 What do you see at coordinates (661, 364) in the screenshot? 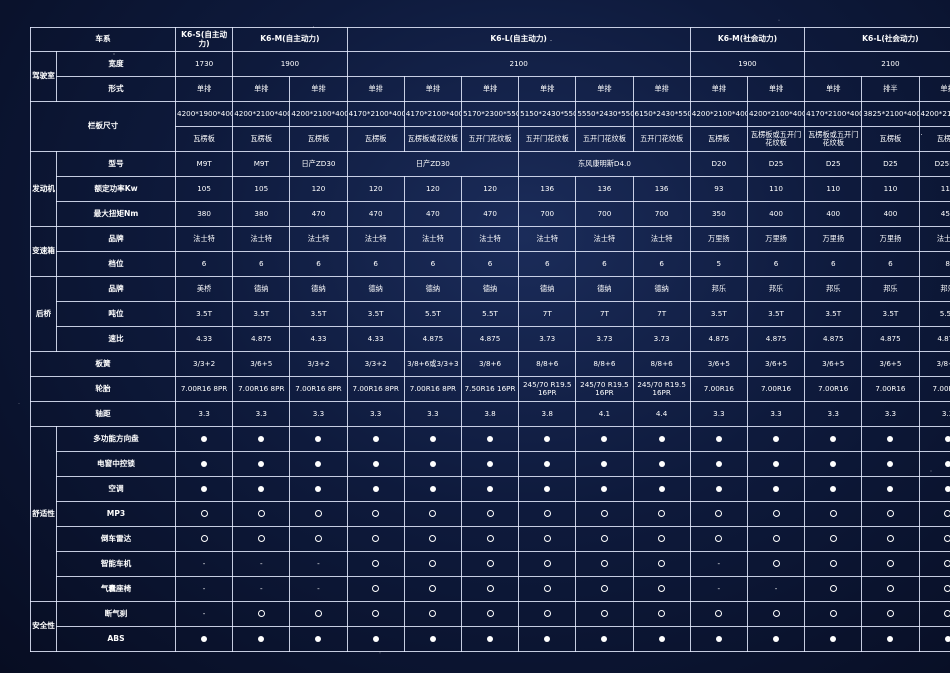
I see `leaf-spring-cell: 8/8+6` at bounding box center [661, 364].